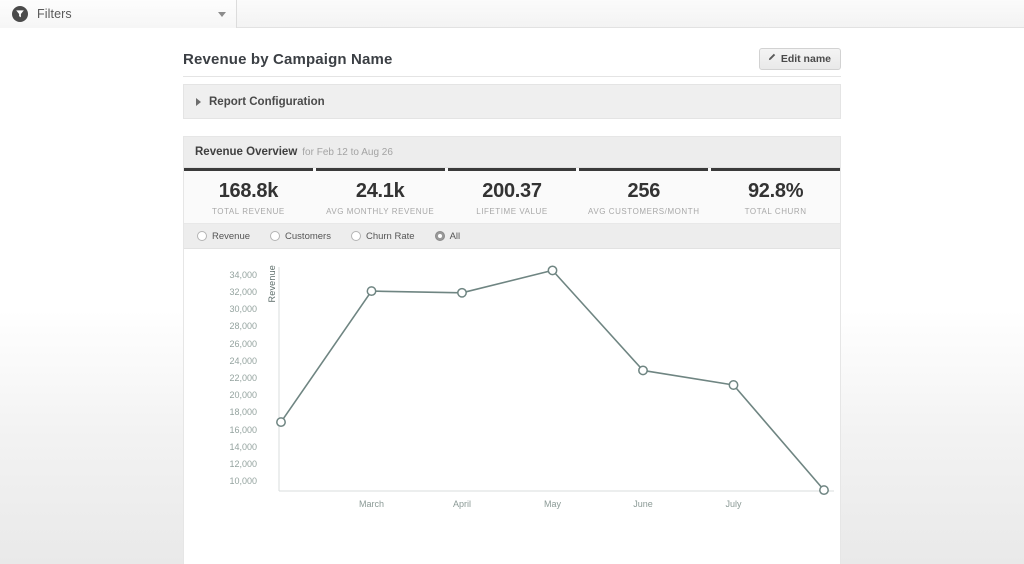  Describe the element at coordinates (512, 211) in the screenshot. I see `kpi-label: LIFETIME VALUE` at that location.